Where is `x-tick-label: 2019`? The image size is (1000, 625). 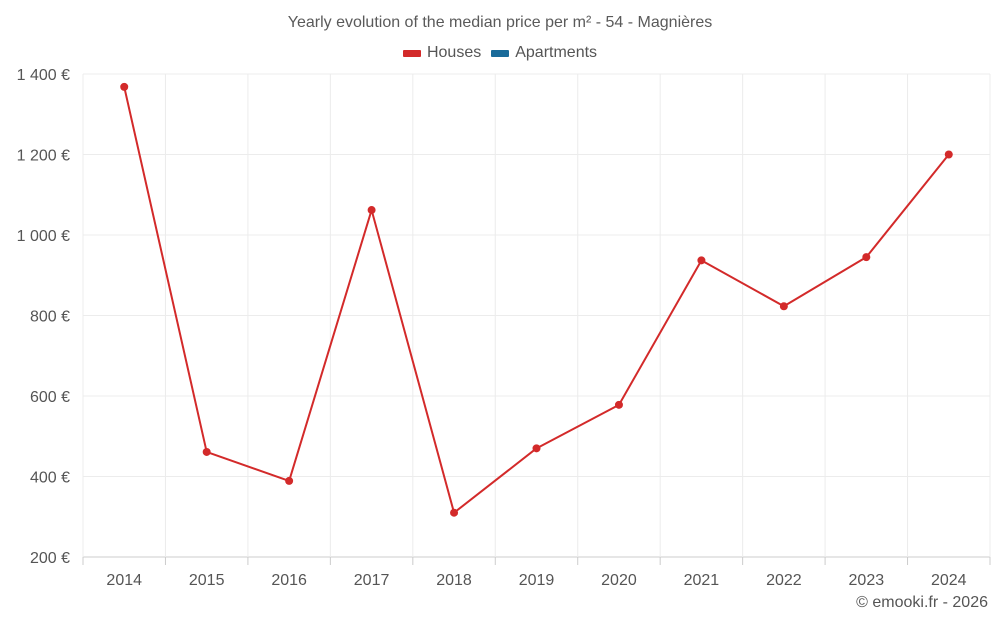
x-tick-label: 2019 is located at coordinates (537, 580).